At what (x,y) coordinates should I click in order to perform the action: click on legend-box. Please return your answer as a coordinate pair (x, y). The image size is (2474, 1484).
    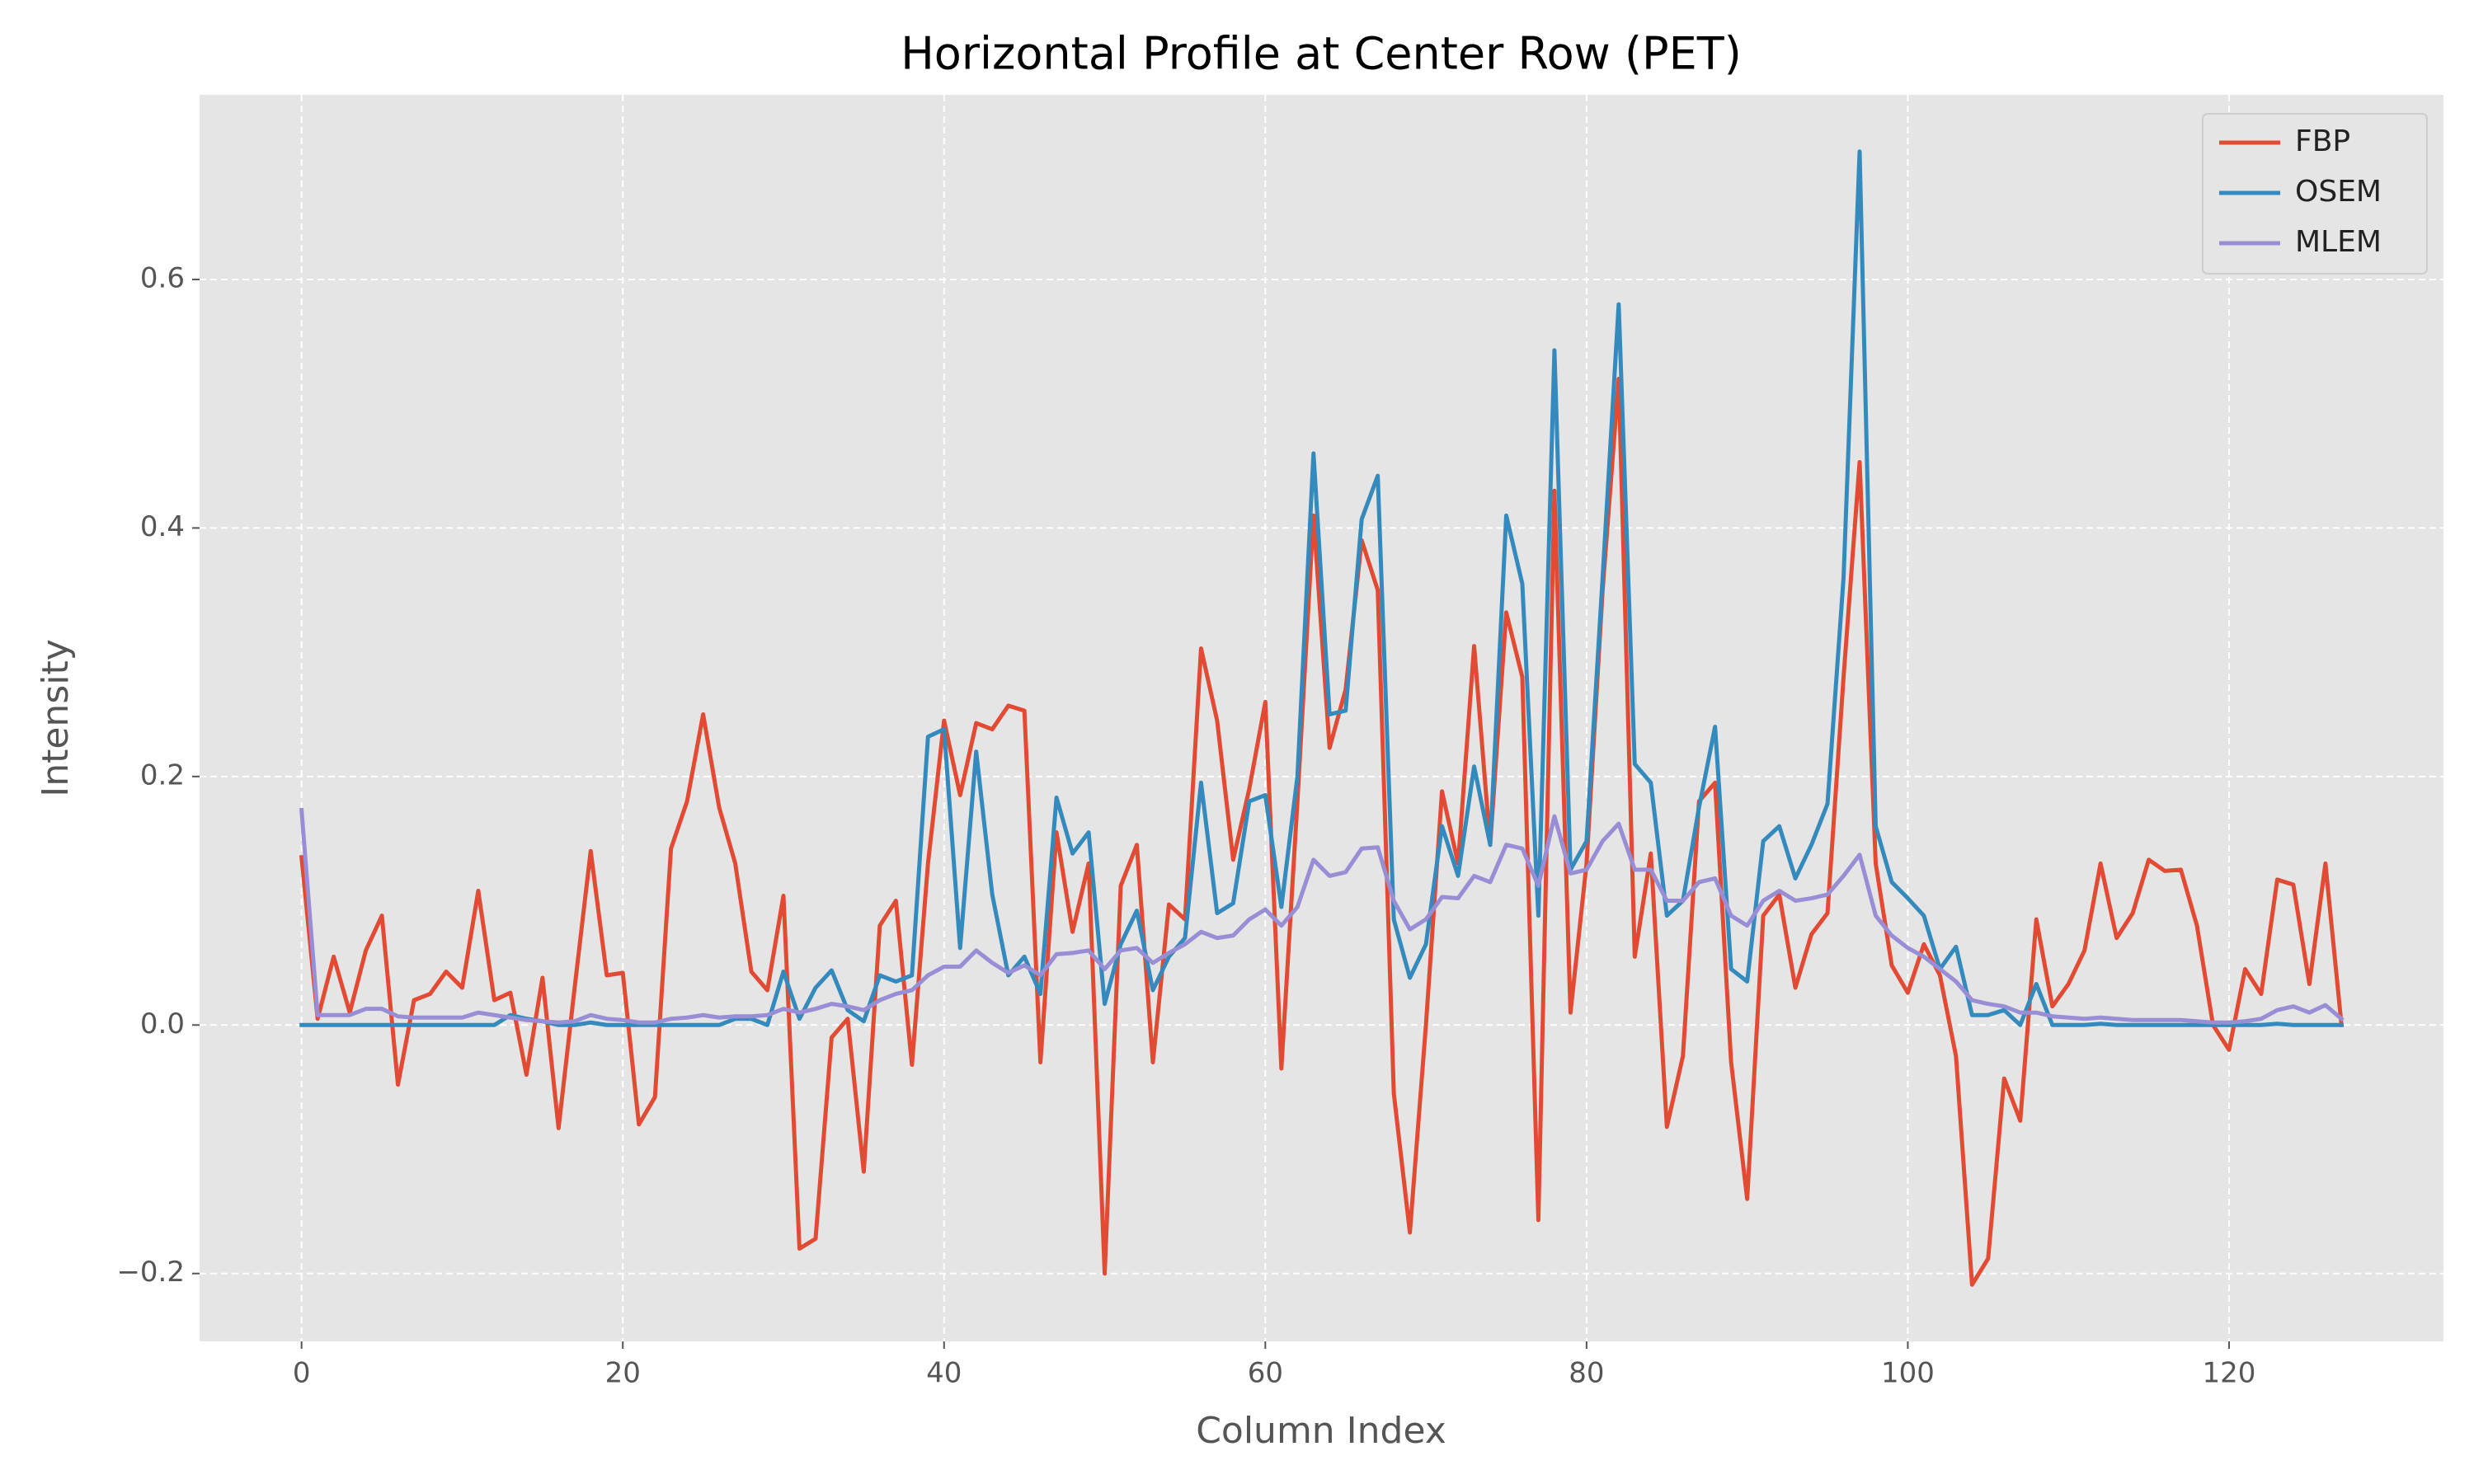
    Looking at the image, I should click on (2315, 194).